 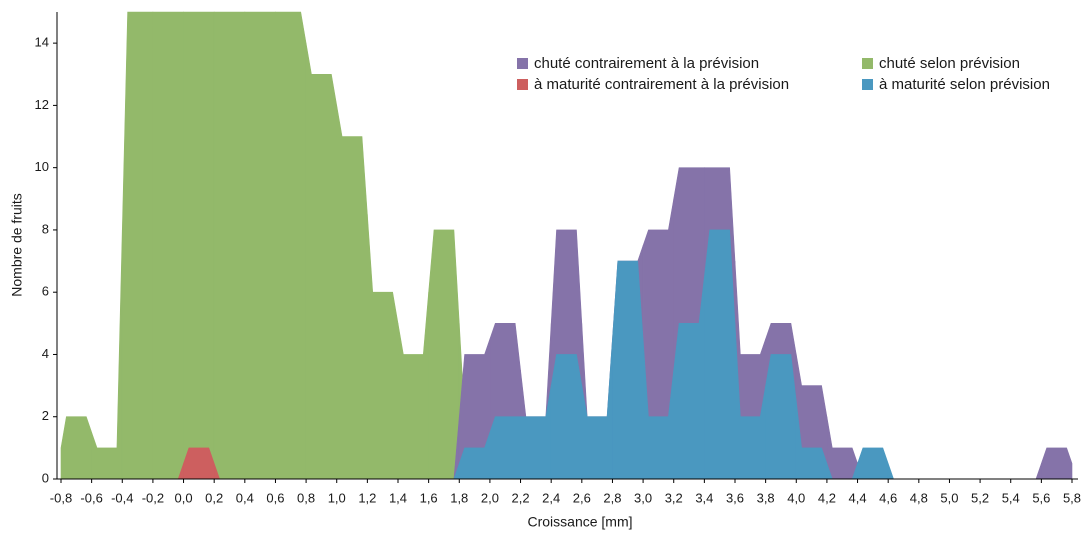 I want to click on y-tick-label: 8, so click(x=45, y=228).